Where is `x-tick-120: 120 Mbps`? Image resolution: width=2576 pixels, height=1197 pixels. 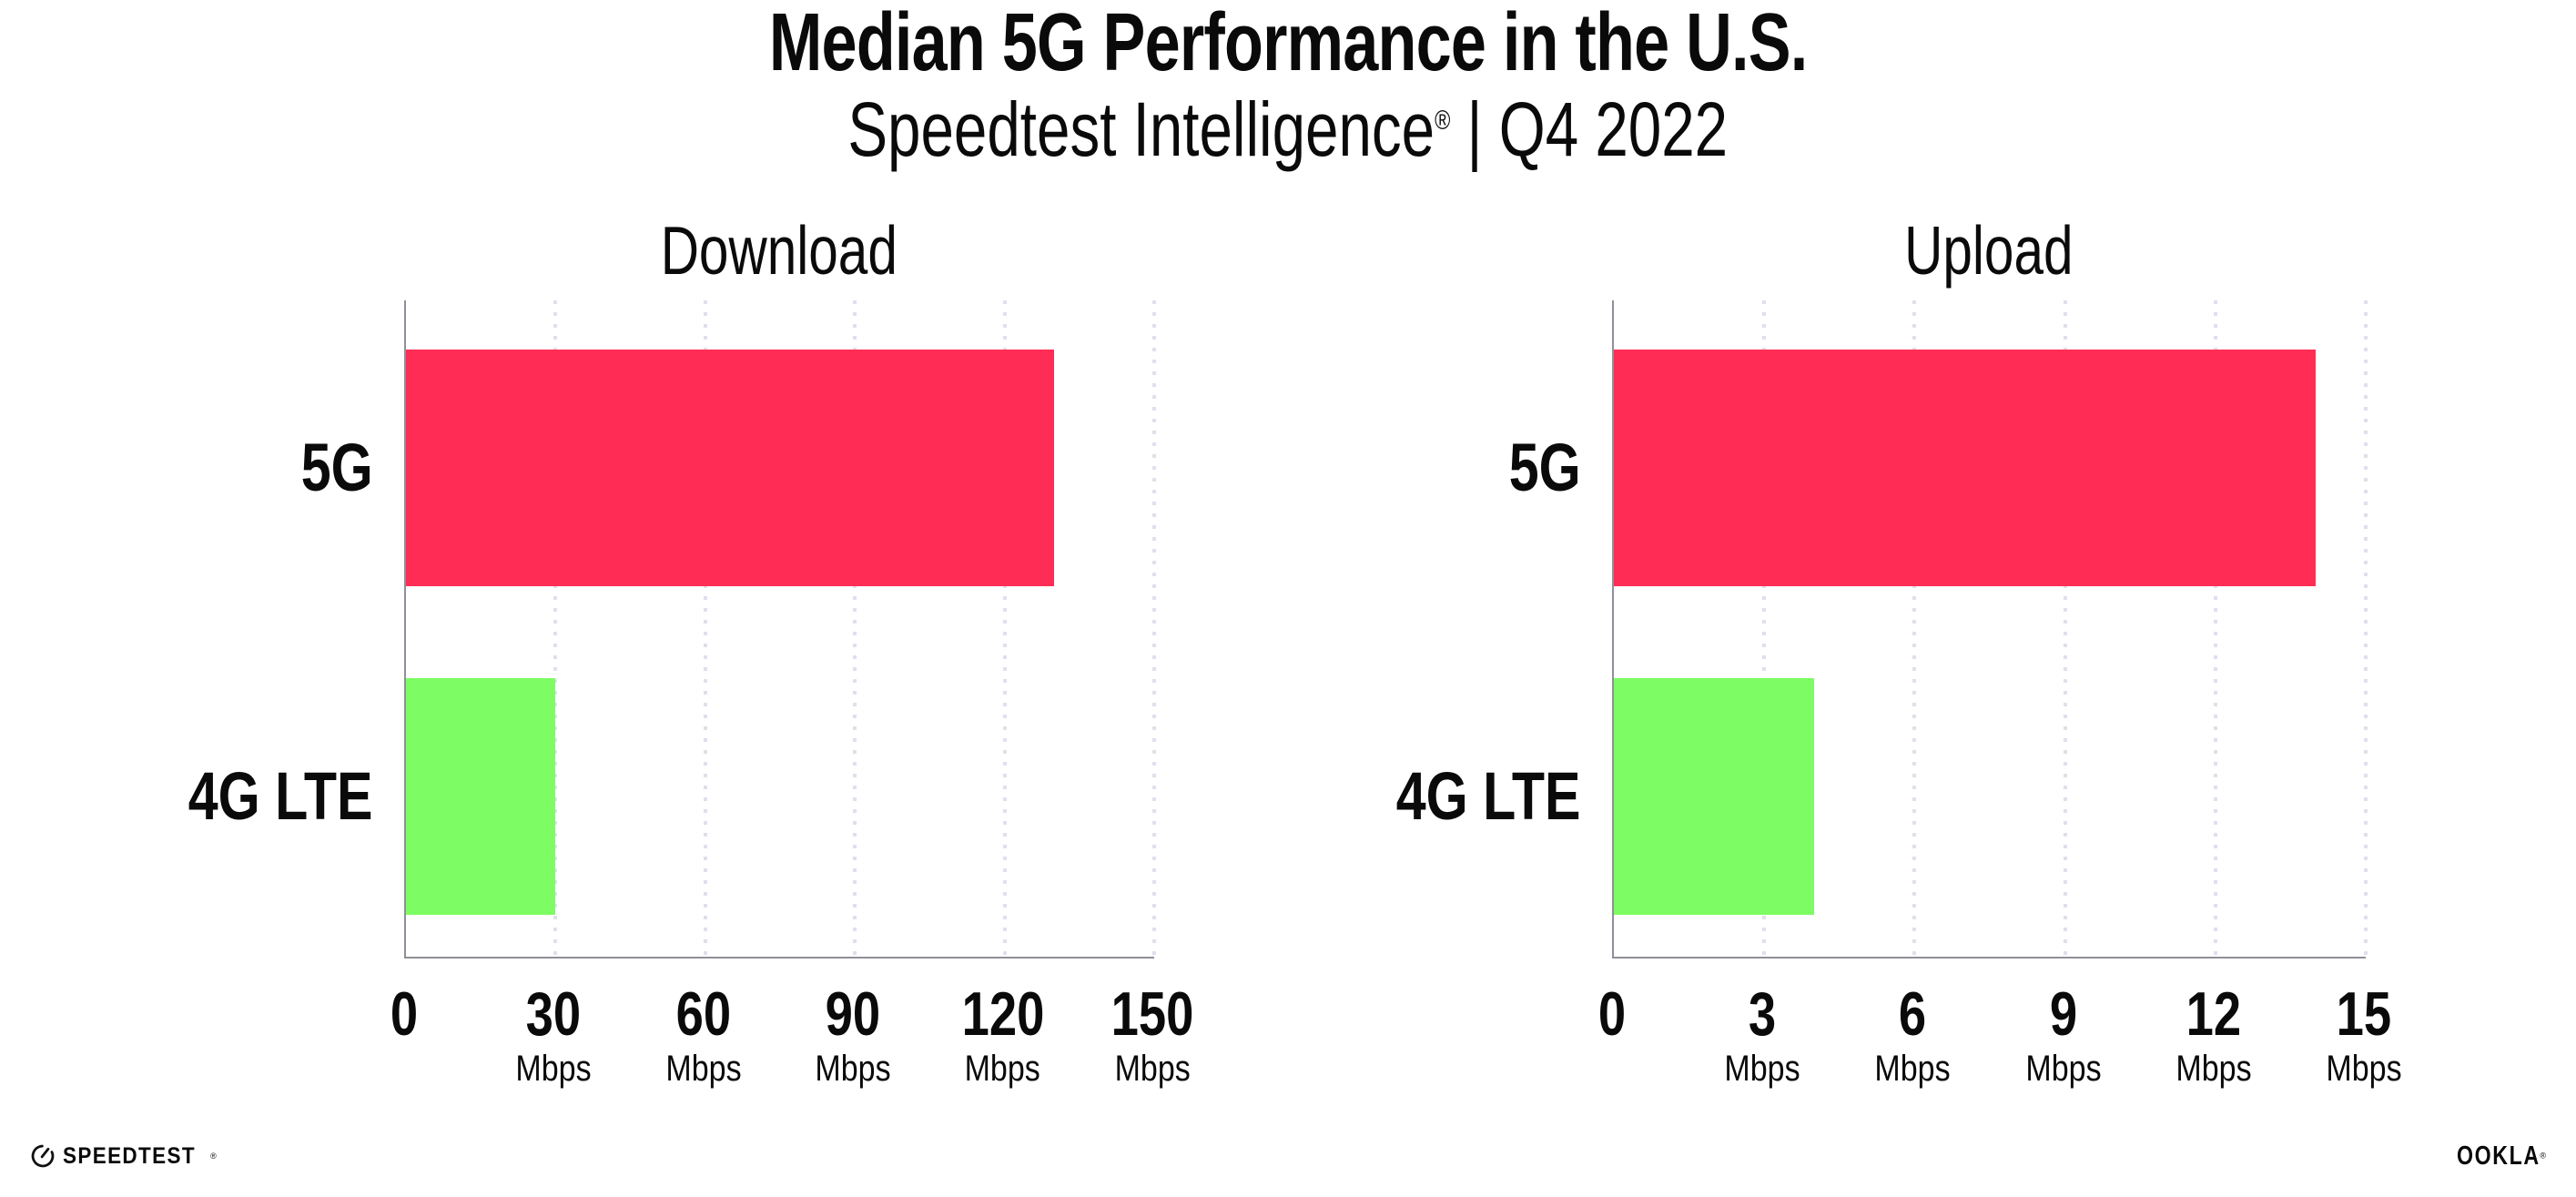 x-tick-120: 120 Mbps is located at coordinates (1003, 1035).